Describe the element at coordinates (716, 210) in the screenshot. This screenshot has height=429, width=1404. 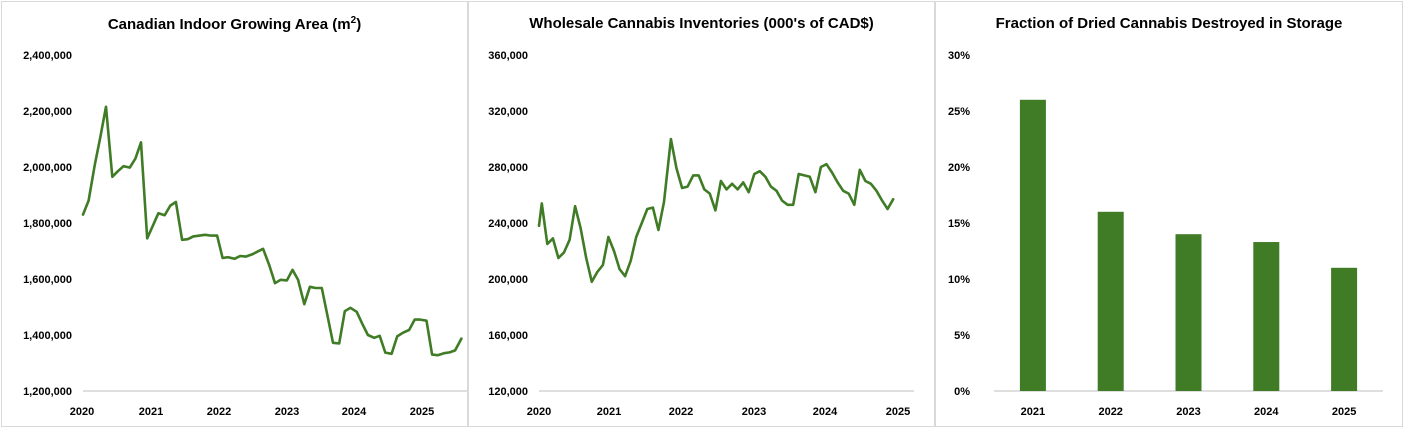
I see `series-line` at that location.